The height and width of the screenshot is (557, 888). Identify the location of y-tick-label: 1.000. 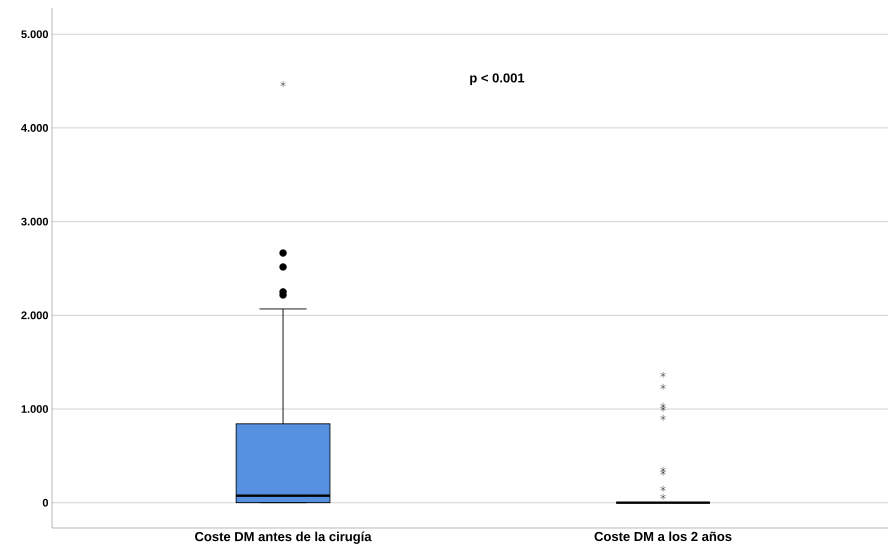
(35, 409).